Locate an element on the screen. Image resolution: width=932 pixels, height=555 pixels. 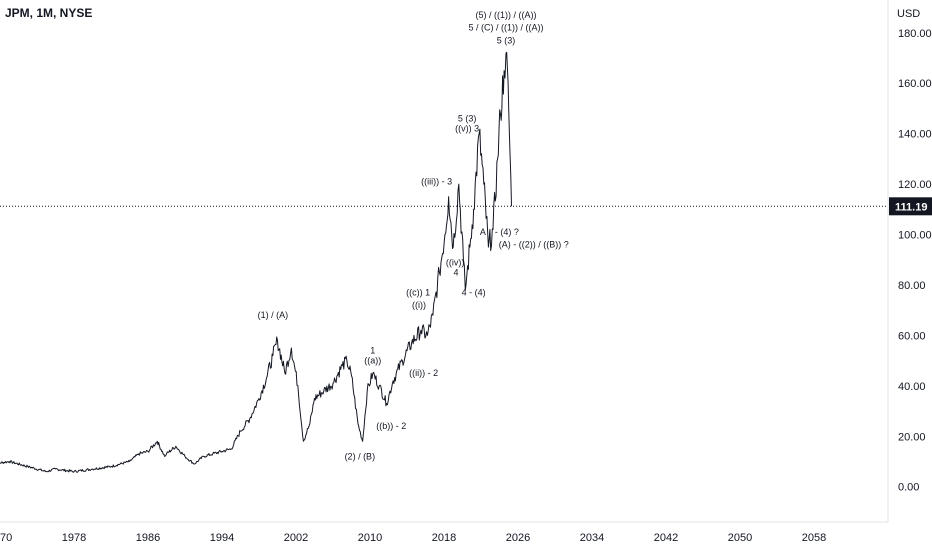
y-tick-label: 60.00 is located at coordinates (912, 336).